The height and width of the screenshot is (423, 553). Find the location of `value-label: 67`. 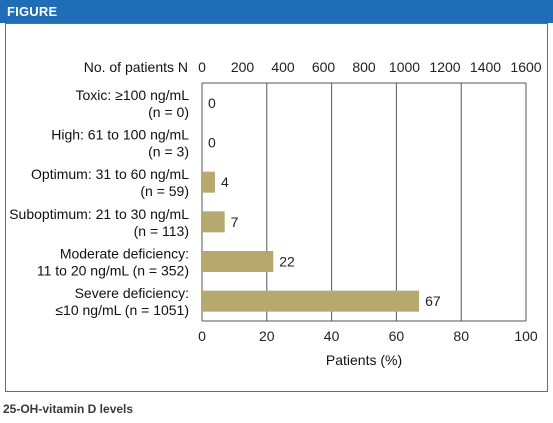

value-label: 67 is located at coordinates (433, 301).